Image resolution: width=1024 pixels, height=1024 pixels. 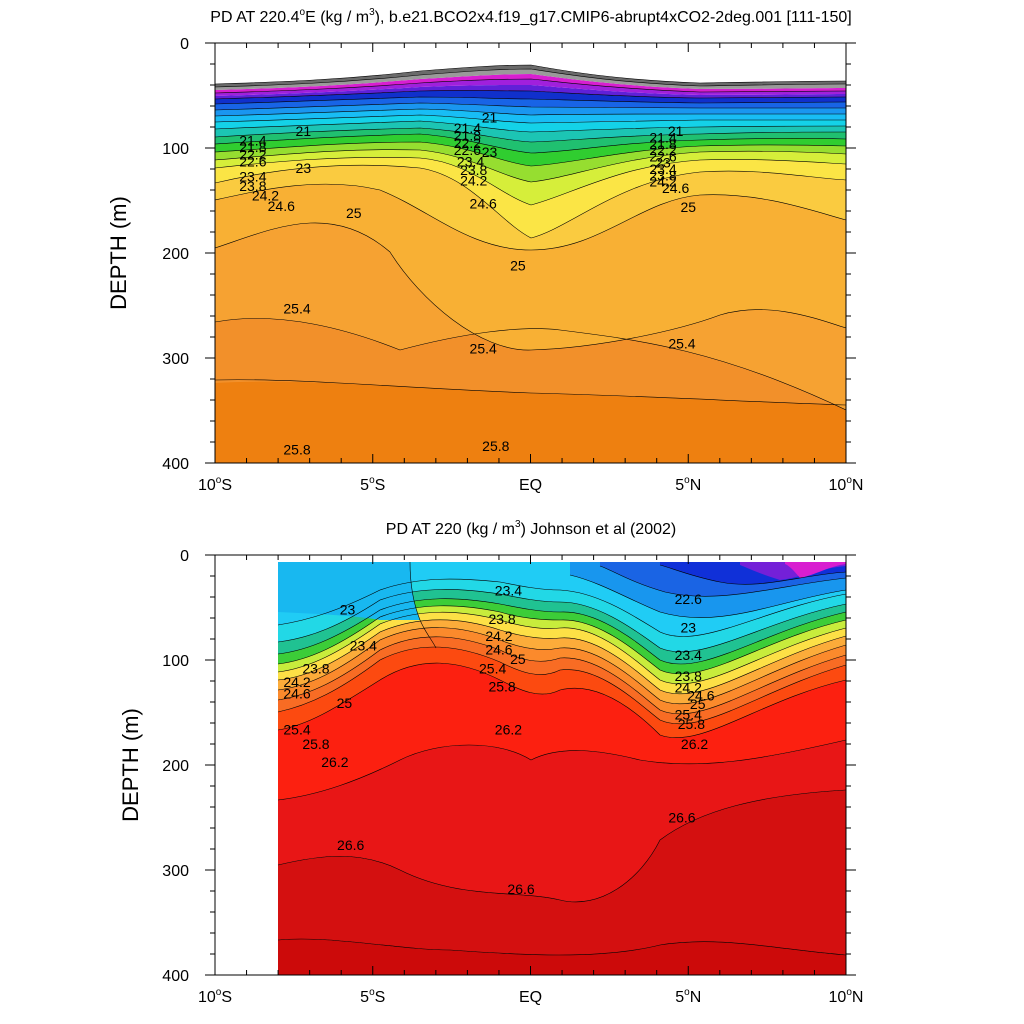 What do you see at coordinates (118, 253) in the screenshot?
I see `top-y-axis-title: DEPTH (m)` at bounding box center [118, 253].